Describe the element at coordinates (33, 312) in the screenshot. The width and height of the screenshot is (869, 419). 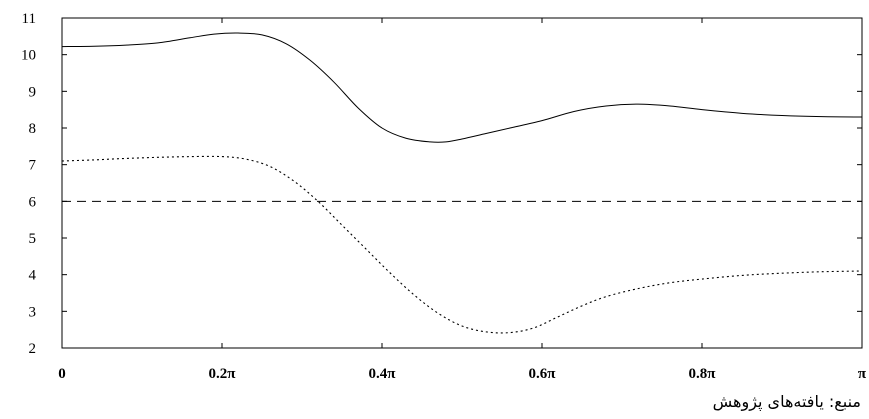
I see `y-tick-label: 3` at that location.